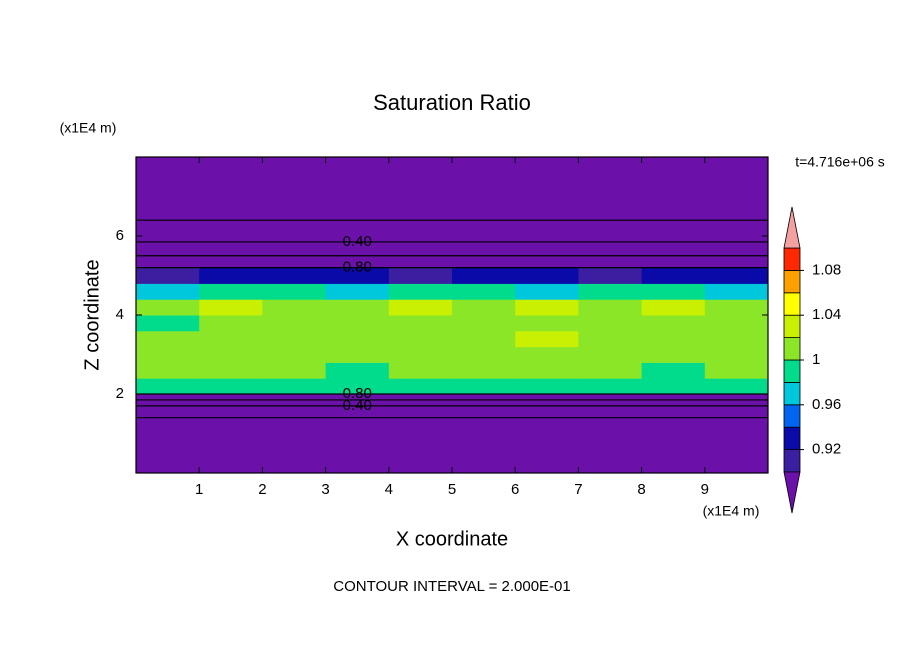 This screenshot has height=654, width=904. What do you see at coordinates (92, 314) in the screenshot?
I see `y-axis-label: Z coordinate` at bounding box center [92, 314].